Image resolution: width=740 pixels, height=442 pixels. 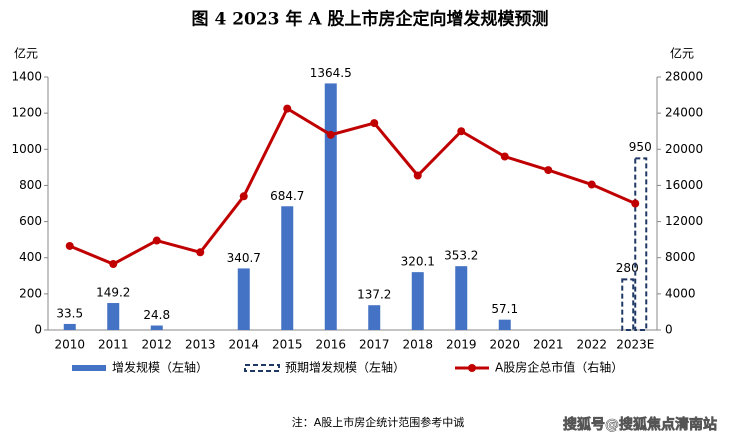 What do you see at coordinates (684, 113) in the screenshot?
I see `y2-tick-label: 24000` at bounding box center [684, 113].